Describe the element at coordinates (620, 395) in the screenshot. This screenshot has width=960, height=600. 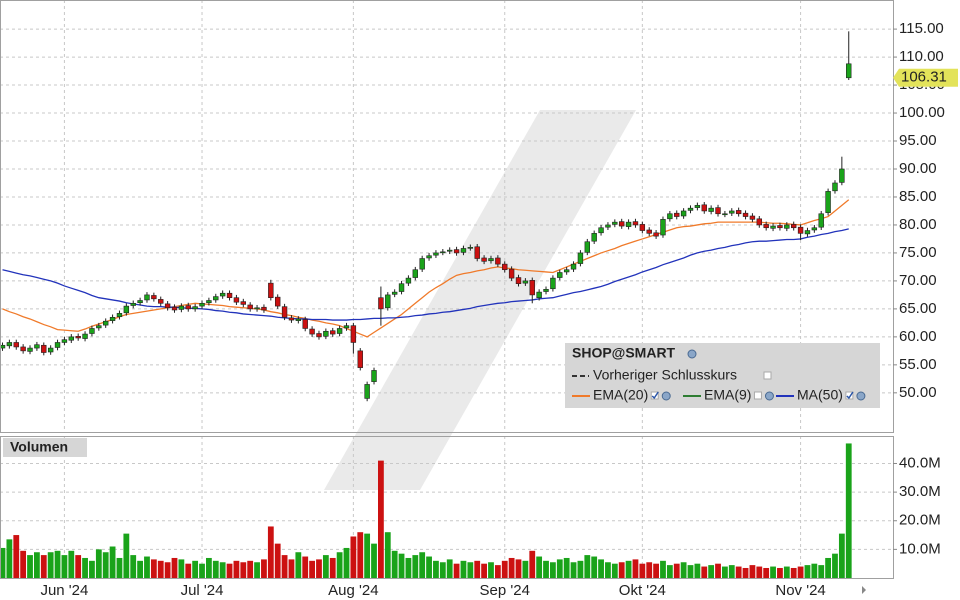
I see `legend-label: EMA(20)` at that location.